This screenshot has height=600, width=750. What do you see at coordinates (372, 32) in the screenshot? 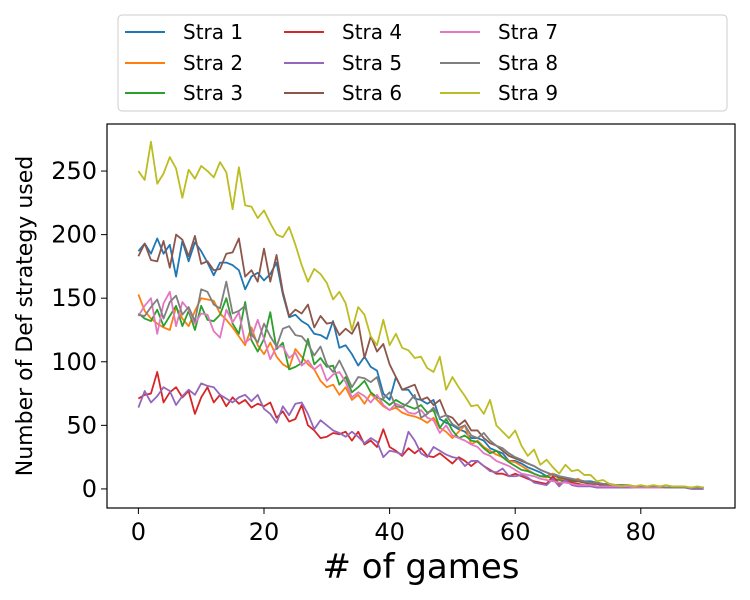
I see `legend-label: Stra 4` at bounding box center [372, 32].